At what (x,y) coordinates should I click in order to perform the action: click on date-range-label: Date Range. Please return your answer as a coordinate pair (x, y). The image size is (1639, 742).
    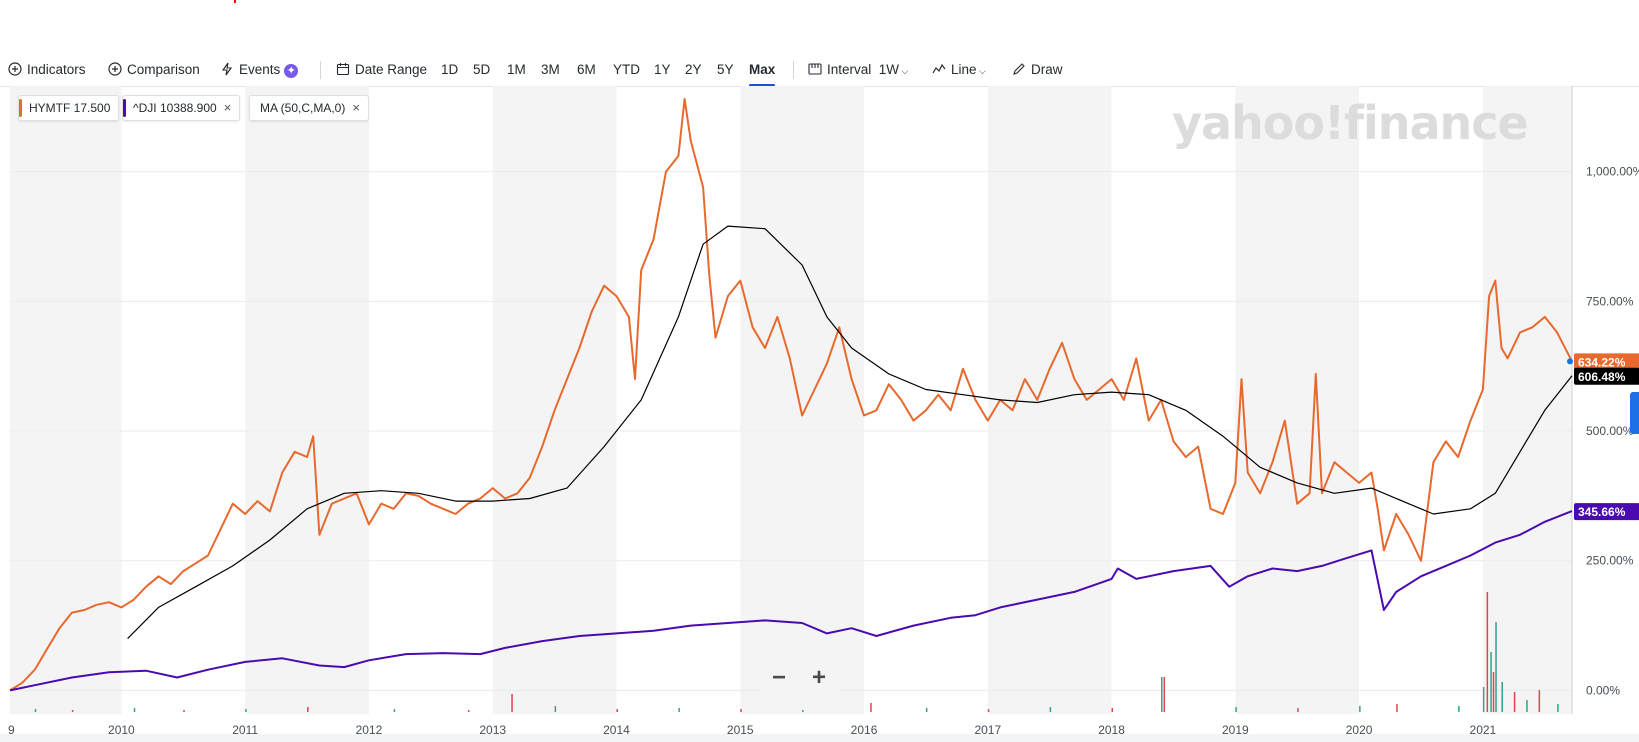
    Looking at the image, I should click on (391, 69).